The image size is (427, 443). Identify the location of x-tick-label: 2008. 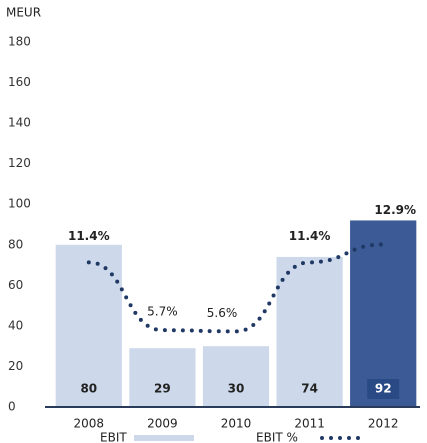
(89, 424).